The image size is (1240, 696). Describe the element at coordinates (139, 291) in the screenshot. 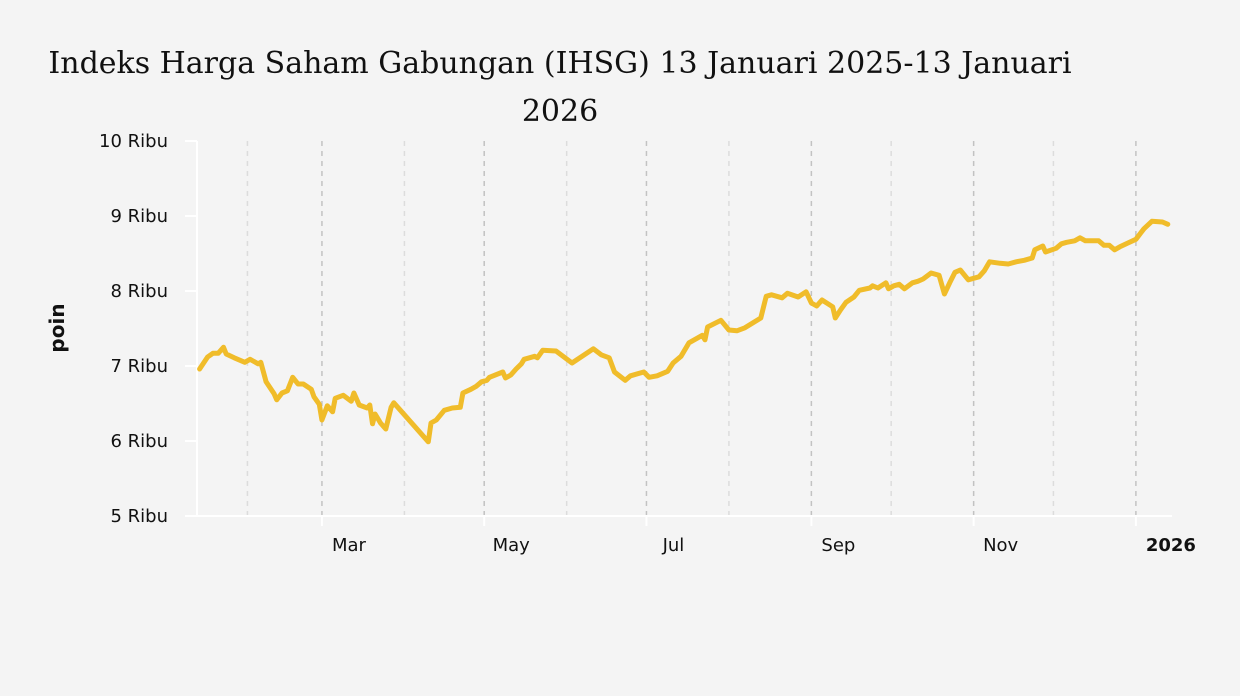

I see `y-tick-label: 8 Ribu` at that location.